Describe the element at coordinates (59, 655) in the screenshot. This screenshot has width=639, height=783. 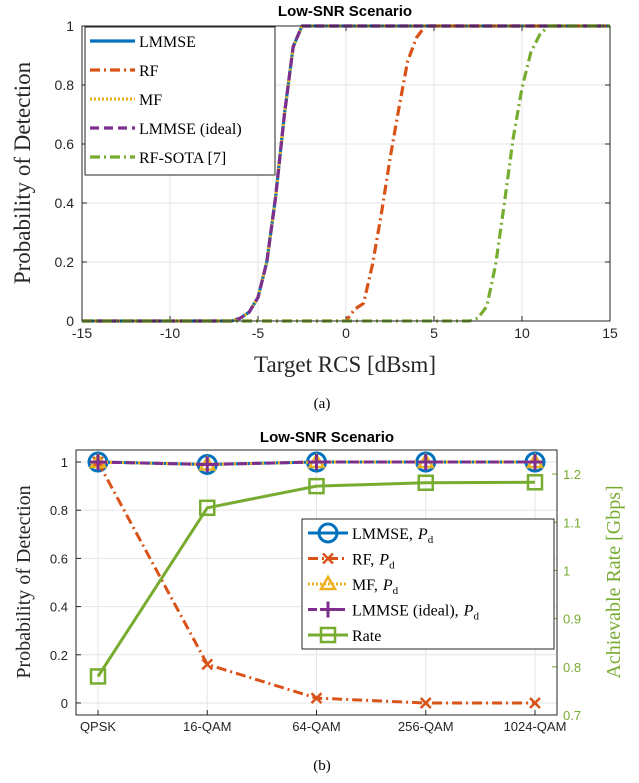
I see `chart-b-ytick-label: 0.2` at that location.